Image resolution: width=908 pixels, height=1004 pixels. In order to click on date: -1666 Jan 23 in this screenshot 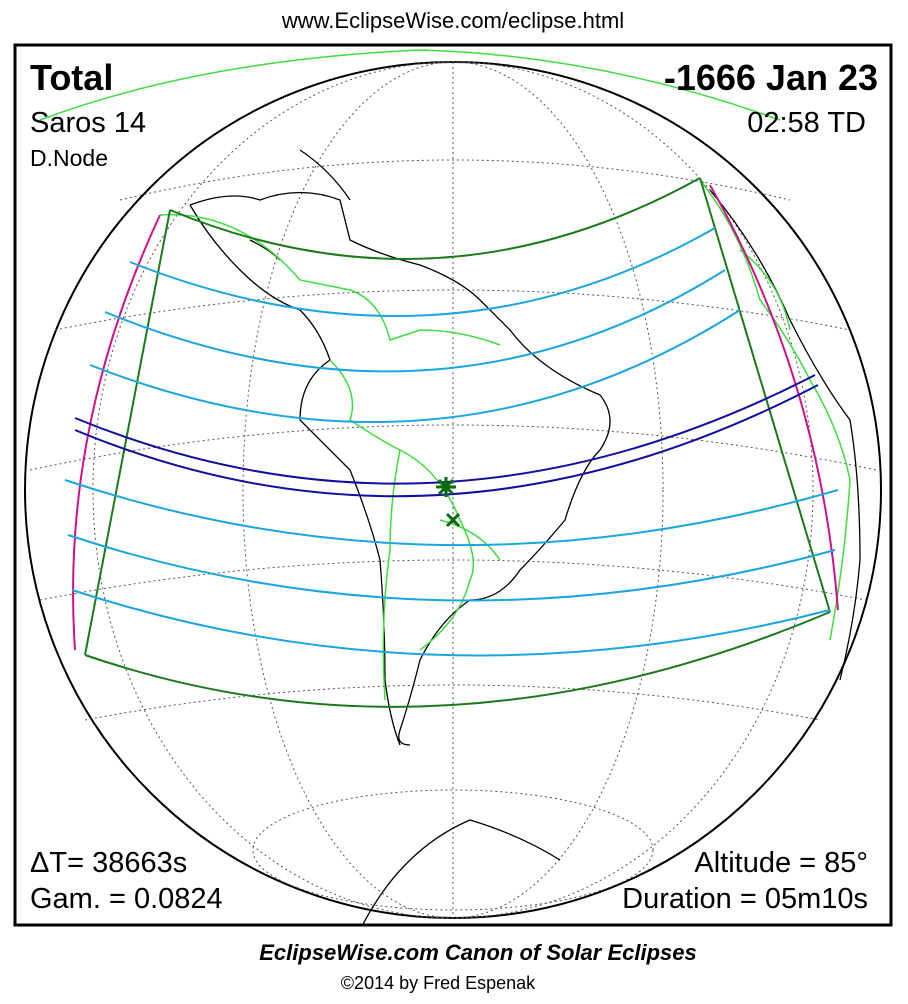, I will do `click(771, 77)`.